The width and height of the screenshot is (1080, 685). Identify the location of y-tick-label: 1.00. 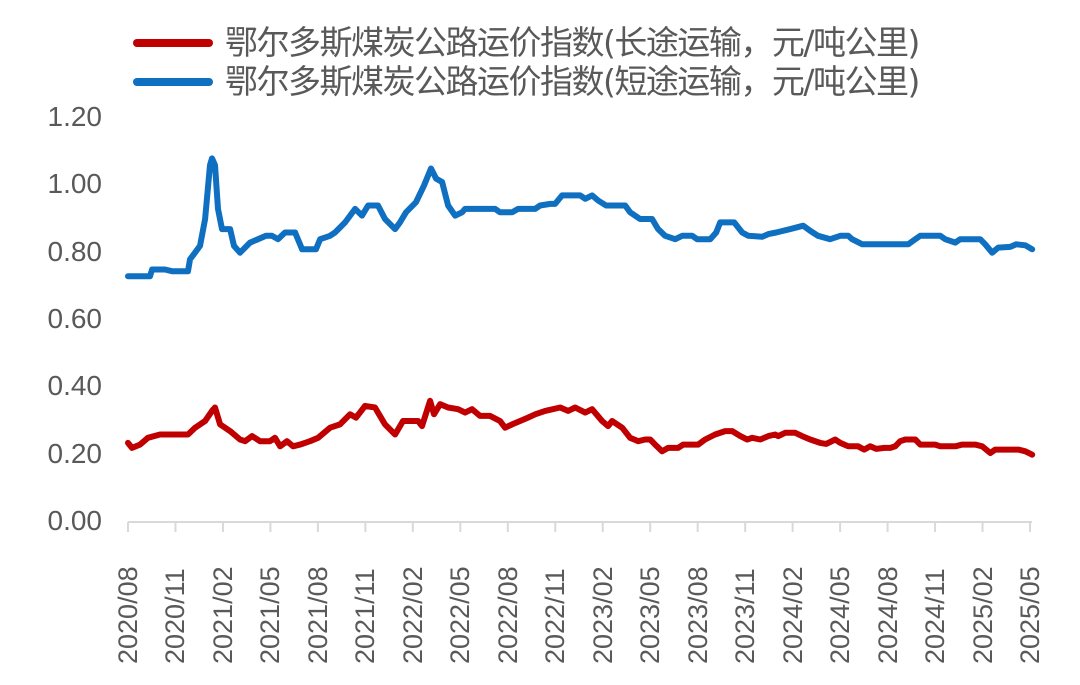
(75, 184).